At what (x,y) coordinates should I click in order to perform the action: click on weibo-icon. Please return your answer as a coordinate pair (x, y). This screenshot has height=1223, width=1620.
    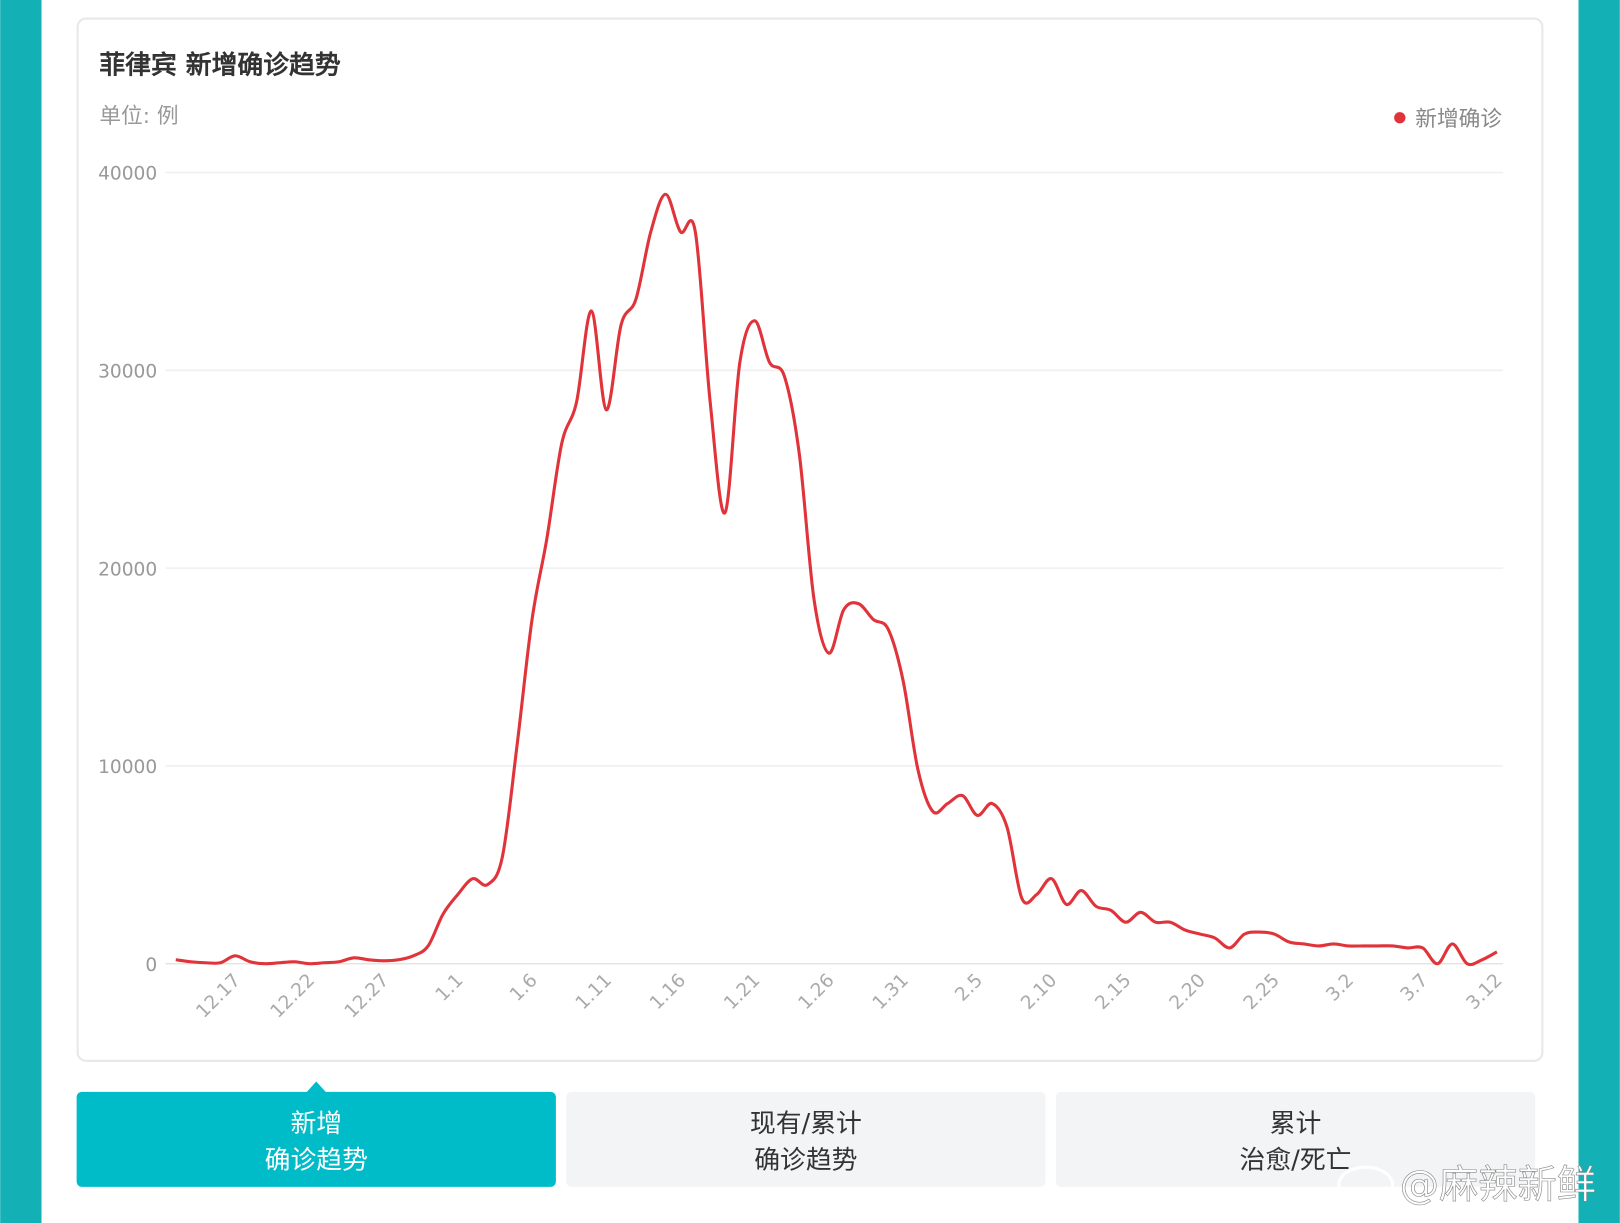
    Looking at the image, I should click on (1366, 1184).